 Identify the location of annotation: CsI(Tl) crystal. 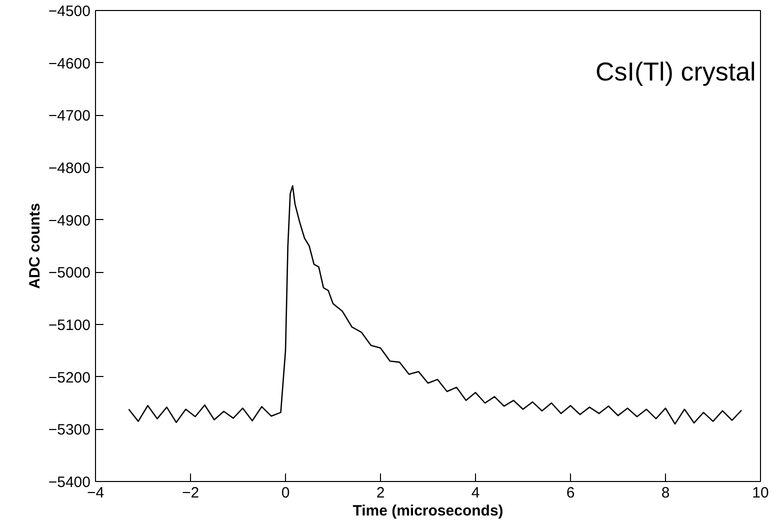
(676, 71).